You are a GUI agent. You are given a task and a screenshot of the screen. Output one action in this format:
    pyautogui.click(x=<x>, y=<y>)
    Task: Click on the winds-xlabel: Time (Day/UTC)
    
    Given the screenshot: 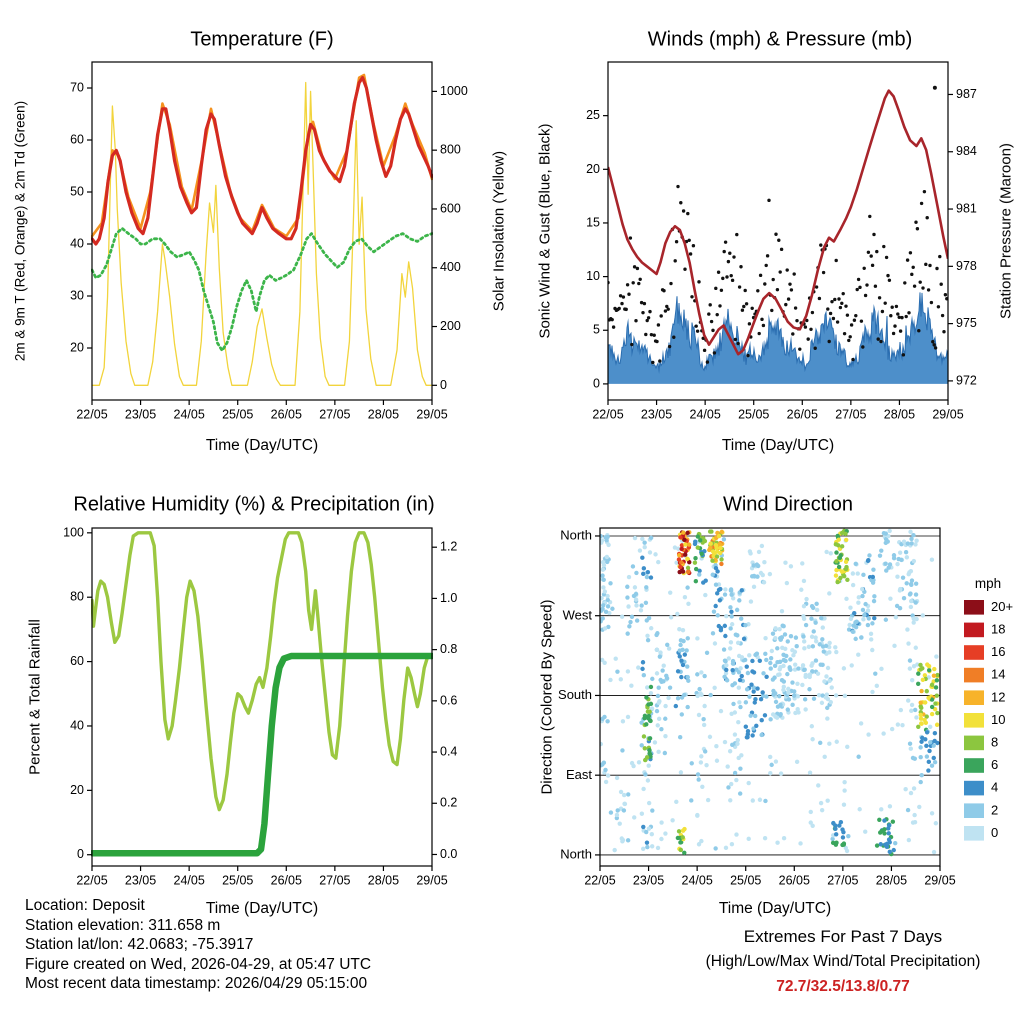 What is the action you would take?
    pyautogui.click(x=778, y=445)
    